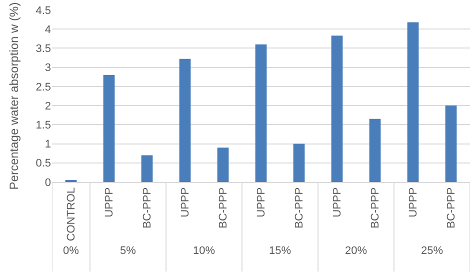  I want to click on y-axis-title: Percentage water absorption w (%), so click(14, 96).